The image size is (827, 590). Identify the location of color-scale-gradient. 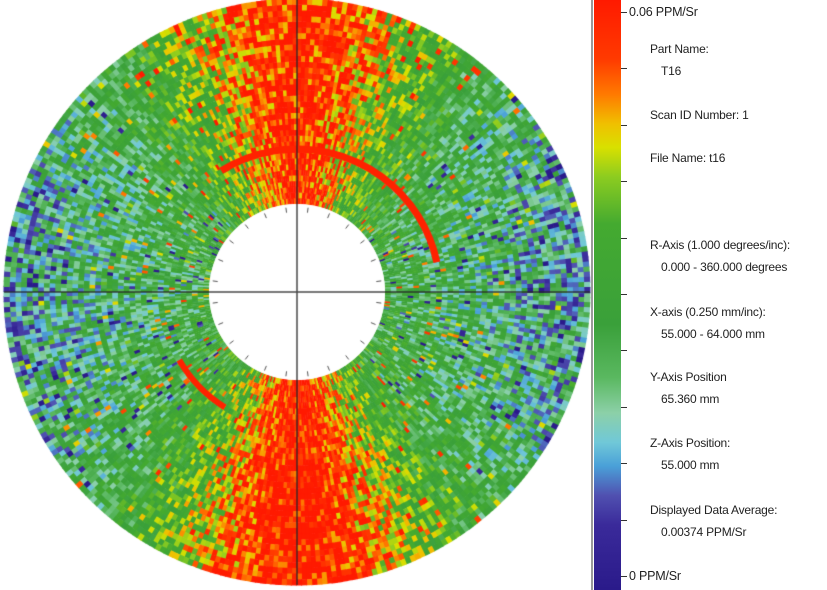
(607, 295).